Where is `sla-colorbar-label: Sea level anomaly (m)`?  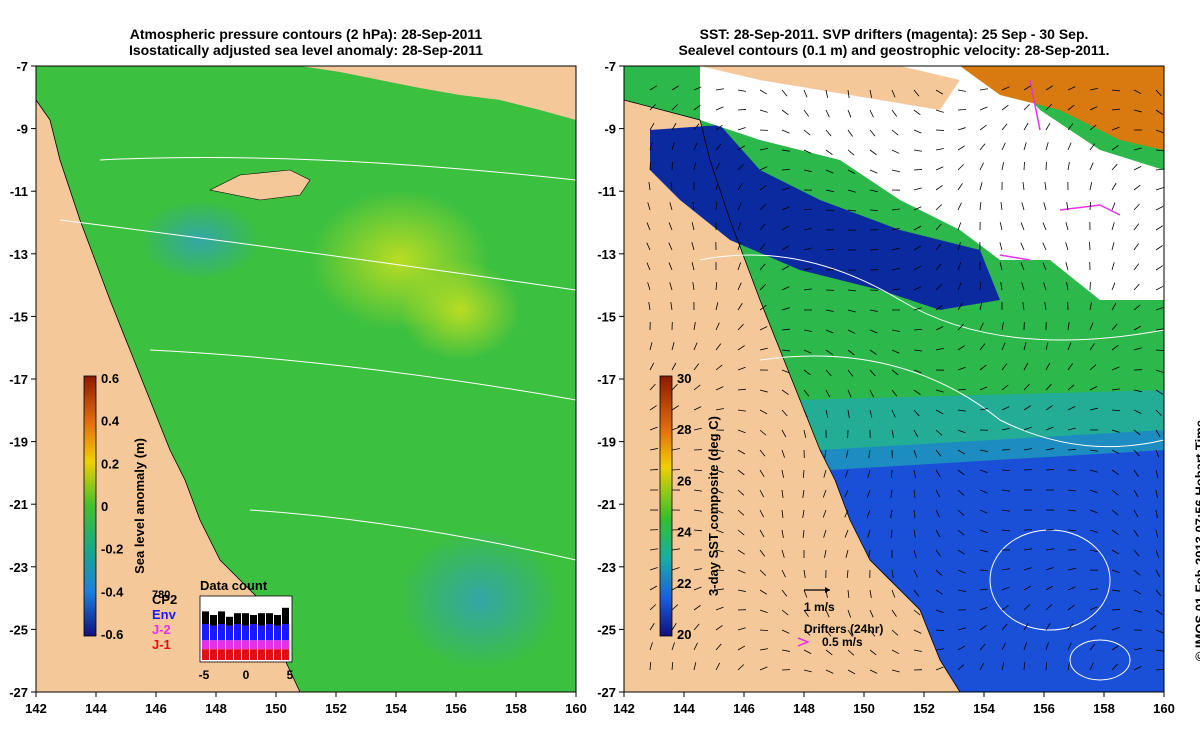 sla-colorbar-label: Sea level anomaly (m) is located at coordinates (139, 506).